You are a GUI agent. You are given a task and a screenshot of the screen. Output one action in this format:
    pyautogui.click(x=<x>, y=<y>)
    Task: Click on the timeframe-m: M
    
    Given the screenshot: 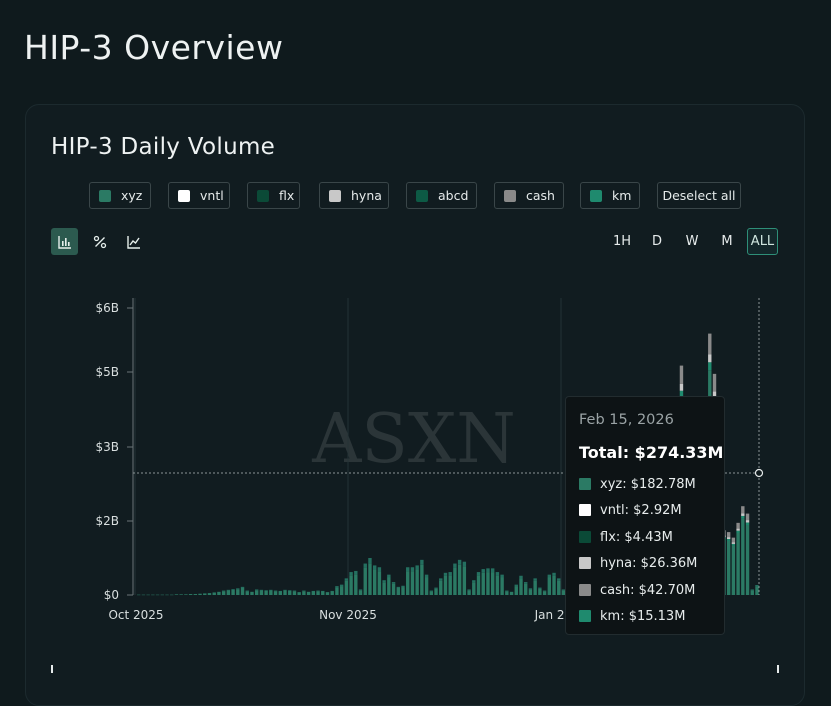 What is the action you would take?
    pyautogui.click(x=727, y=241)
    